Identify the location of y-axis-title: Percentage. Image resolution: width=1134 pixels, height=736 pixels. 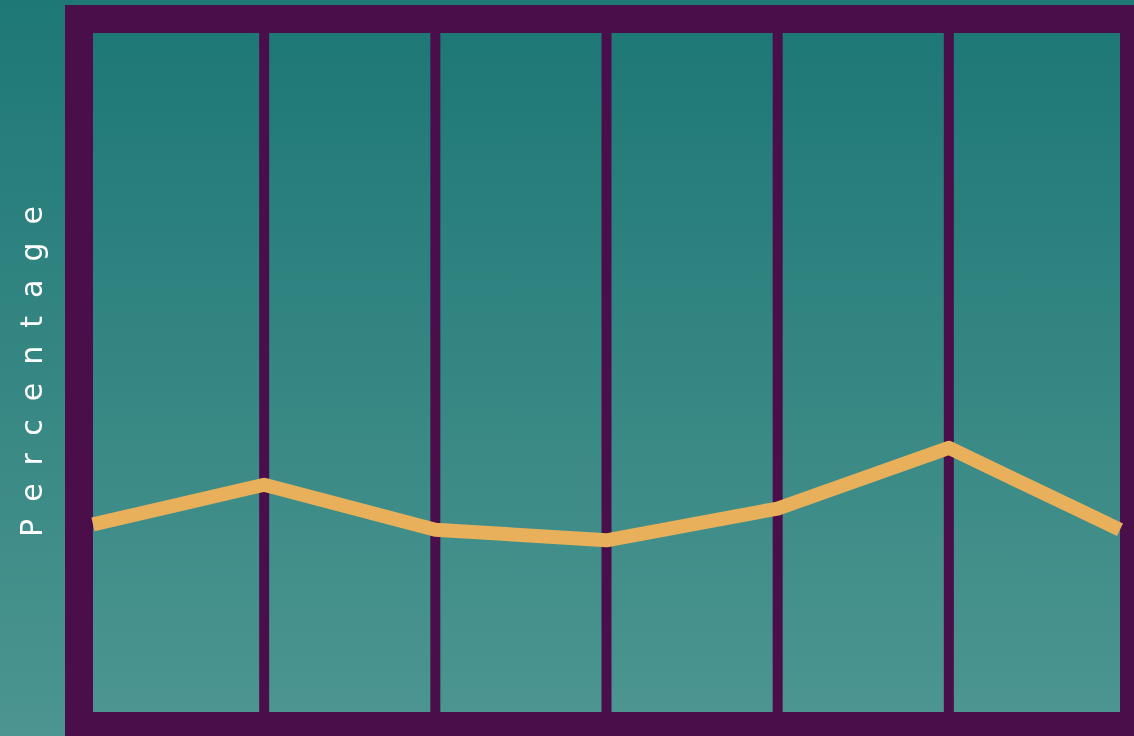
(31, 362).